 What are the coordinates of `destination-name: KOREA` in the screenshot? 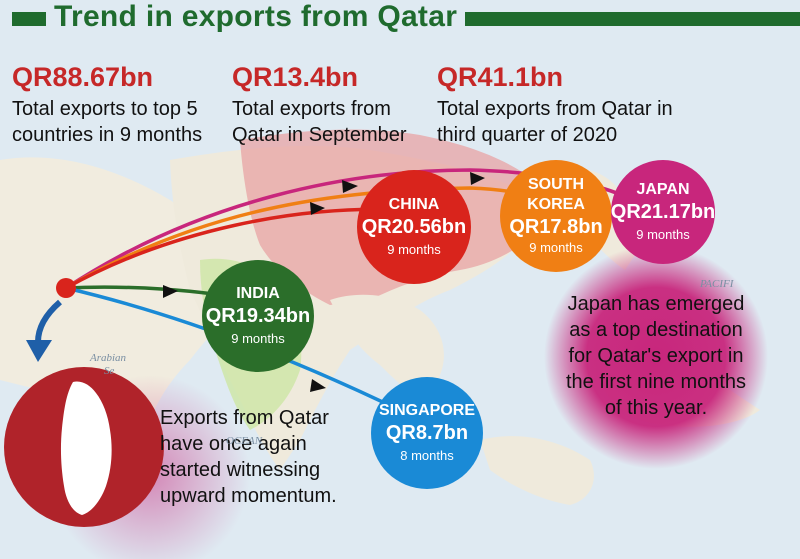 It's located at (556, 204).